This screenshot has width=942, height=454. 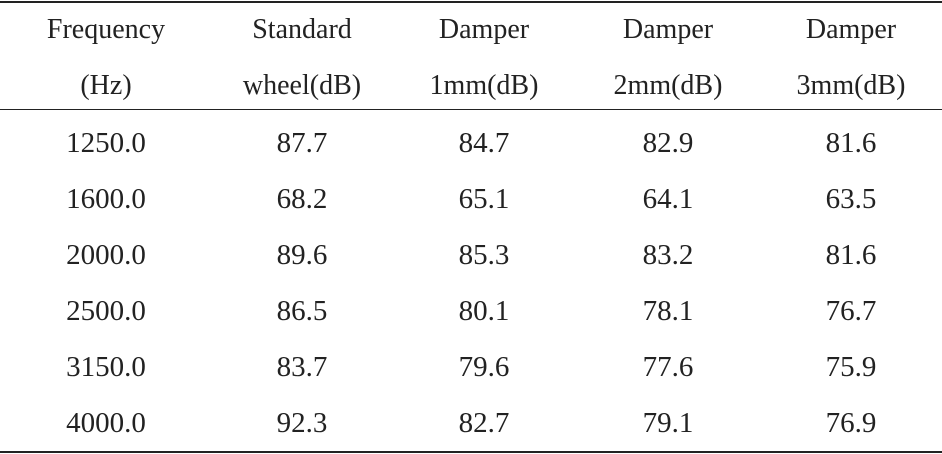 I want to click on header-row-line-2: (Hz) wheel(dB) 1mm(dB) 2mm(dB) 3mm(dB), so click(x=471, y=86).